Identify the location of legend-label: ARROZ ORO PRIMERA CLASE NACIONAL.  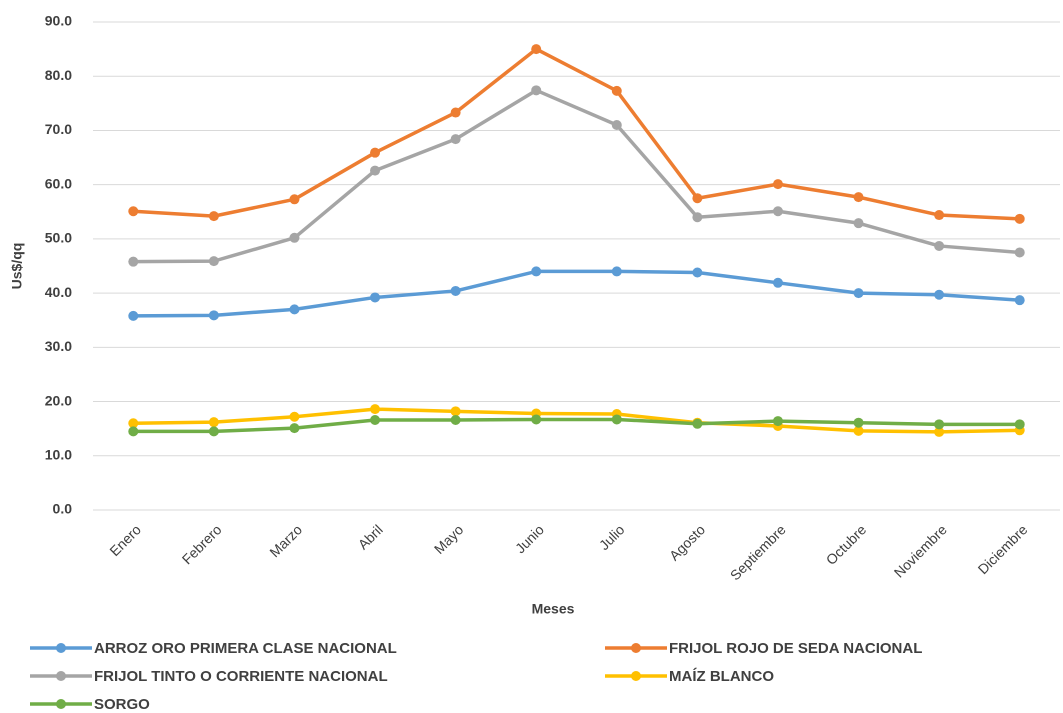
(245, 648).